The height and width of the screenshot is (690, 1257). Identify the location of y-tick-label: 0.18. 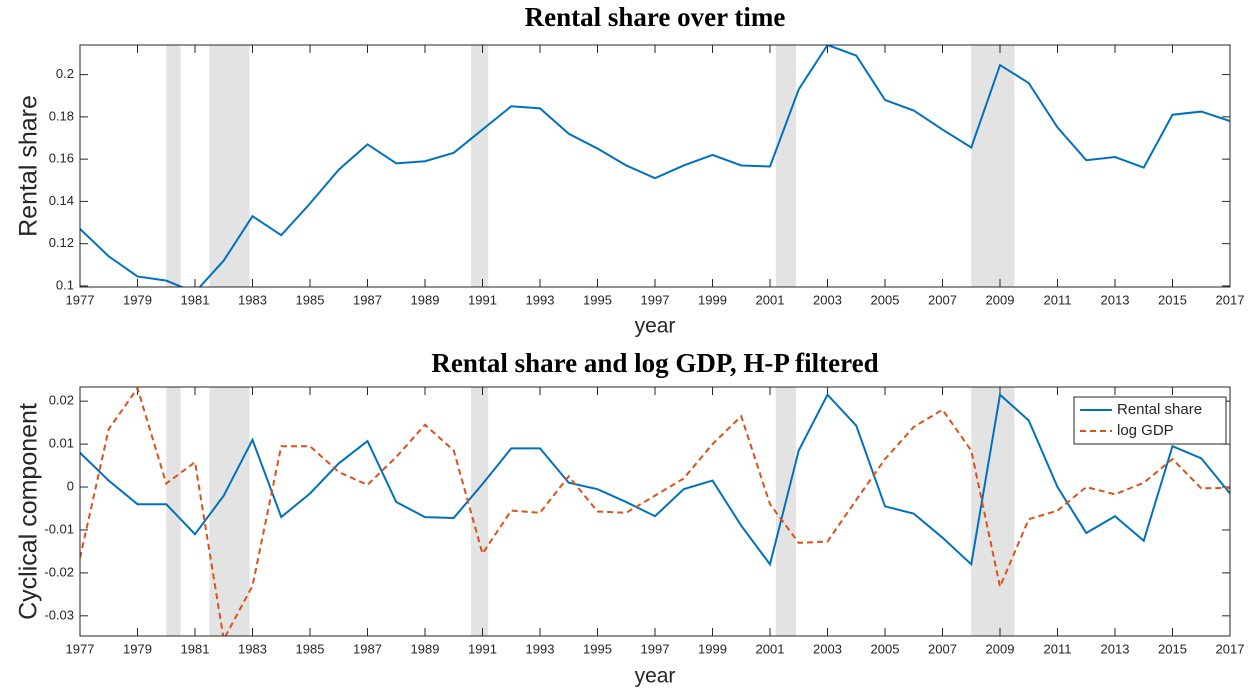
(61, 115).